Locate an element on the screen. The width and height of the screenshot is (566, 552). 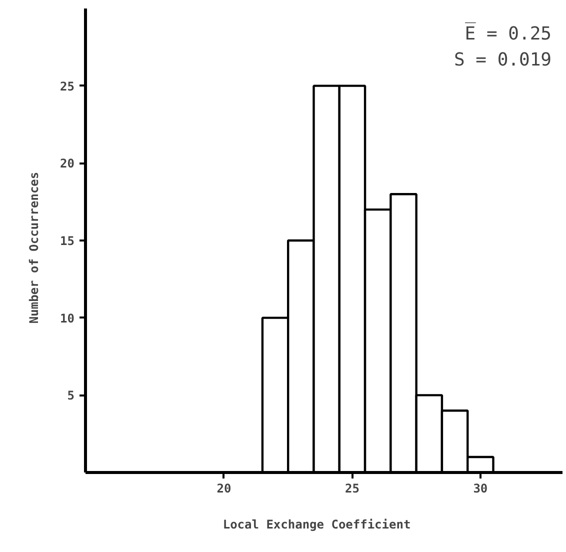
y-tick-label: 15 is located at coordinates (67, 241).